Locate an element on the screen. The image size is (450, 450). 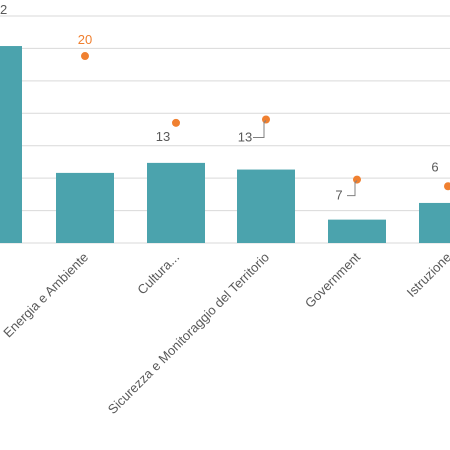
category-label: Sicurezza e Monitoraggio del Territorio is located at coordinates (188, 333).